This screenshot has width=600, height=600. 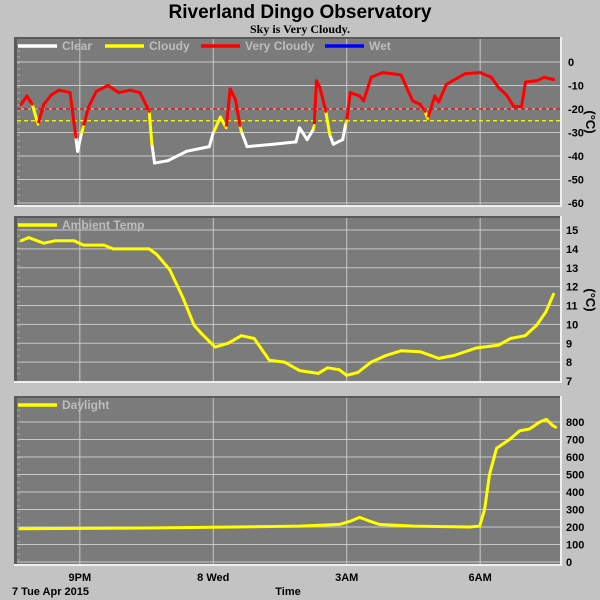 I want to click on legend-label: Ambient Temp, so click(x=103, y=225).